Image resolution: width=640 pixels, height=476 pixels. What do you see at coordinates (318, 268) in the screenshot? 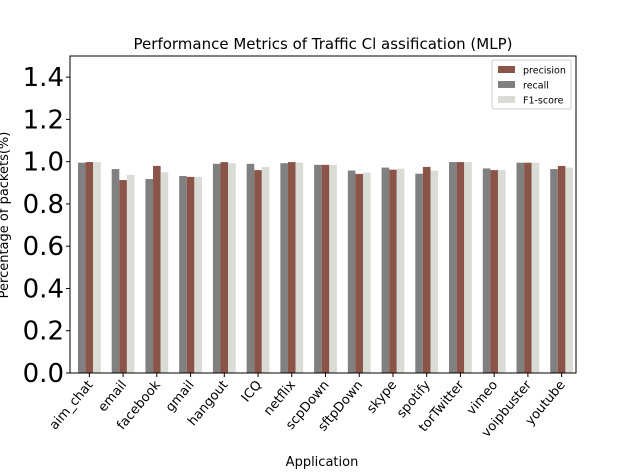
I see `bar-recall-scpdown` at bounding box center [318, 268].